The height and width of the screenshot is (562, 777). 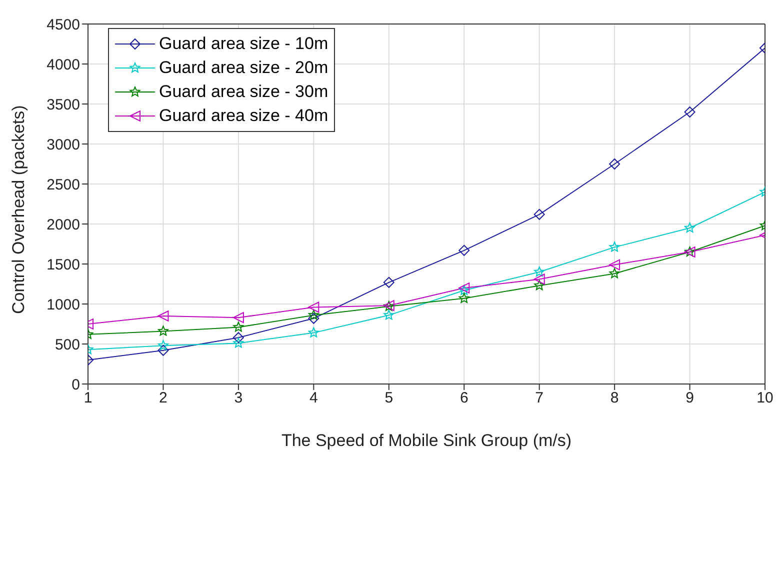 I want to click on x-tick-label: 2, so click(x=163, y=398).